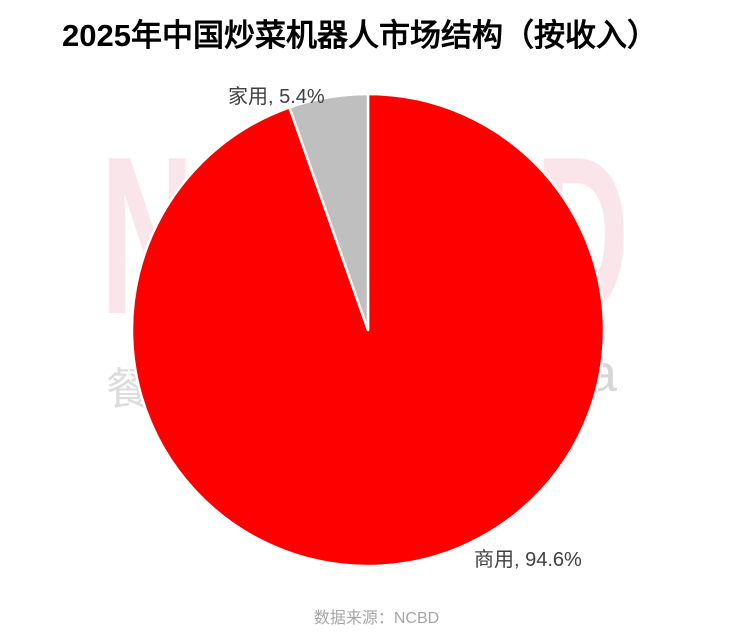 This screenshot has height=632, width=753. Describe the element at coordinates (329, 212) in the screenshot. I see `pie-slice-household` at that location.